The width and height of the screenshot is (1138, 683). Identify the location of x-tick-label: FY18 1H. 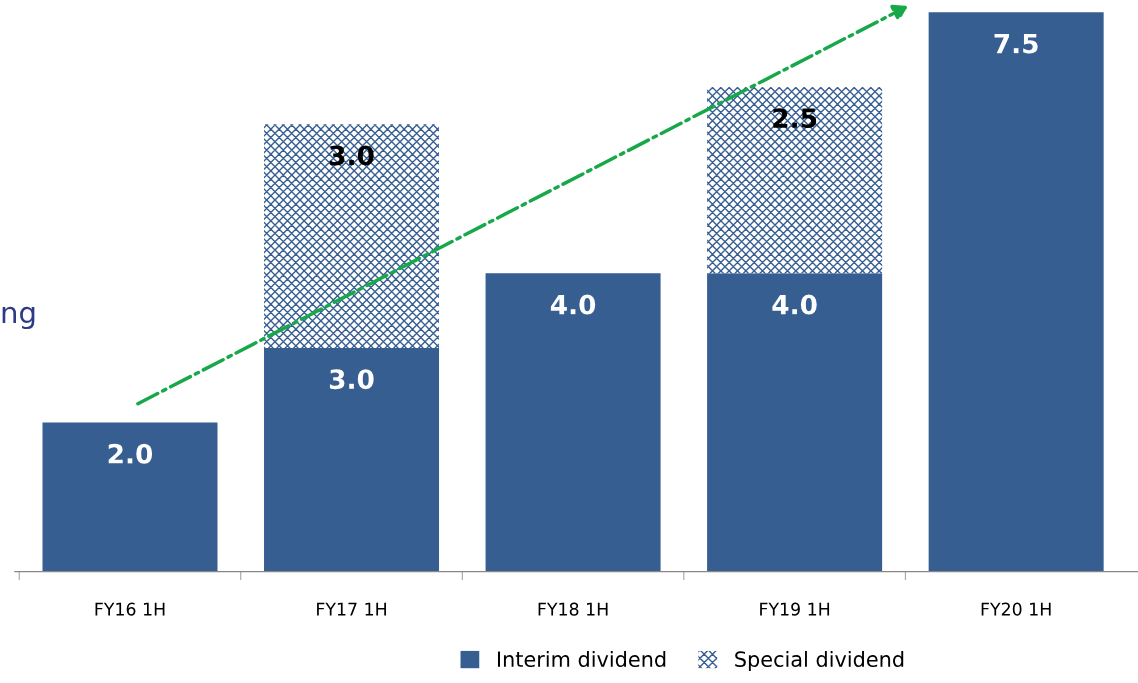
(573, 609).